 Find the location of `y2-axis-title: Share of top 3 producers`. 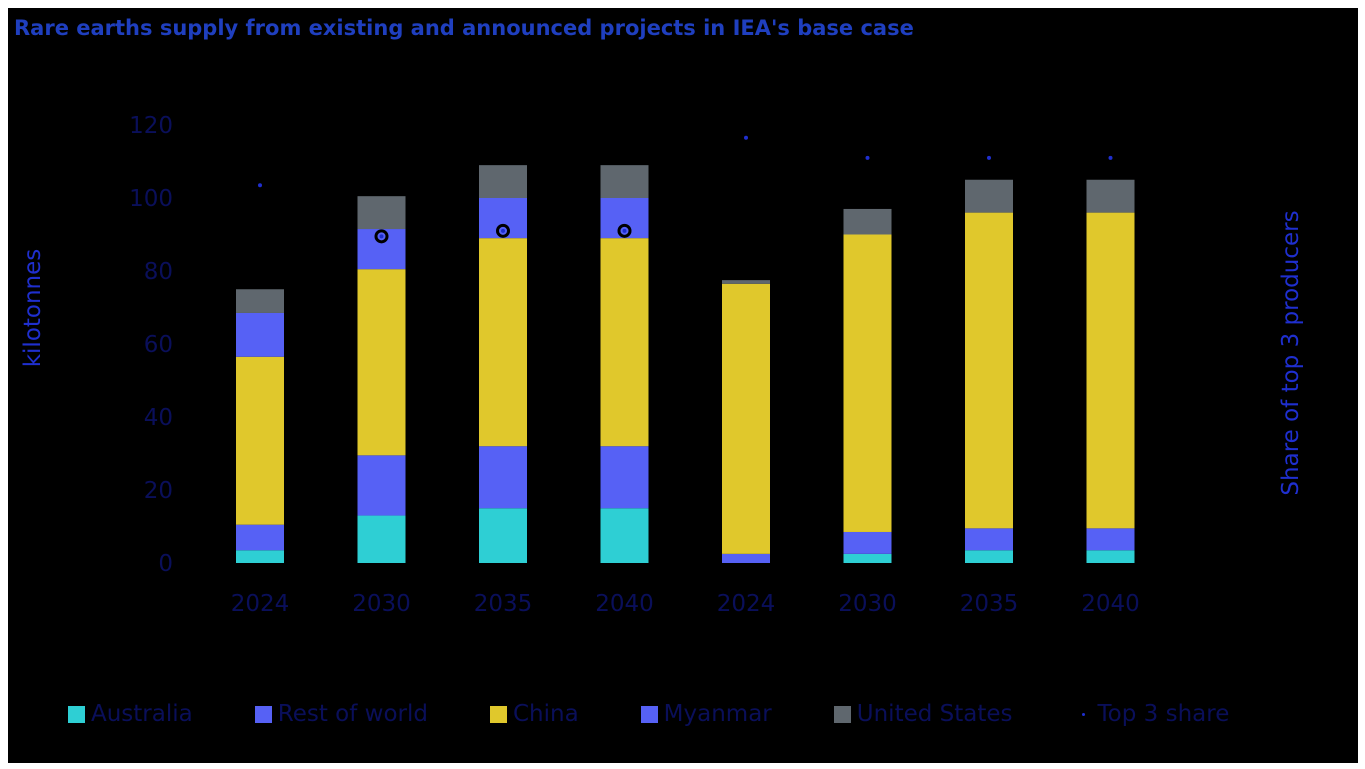

y2-axis-title: Share of top 3 producers is located at coordinates (1291, 352).